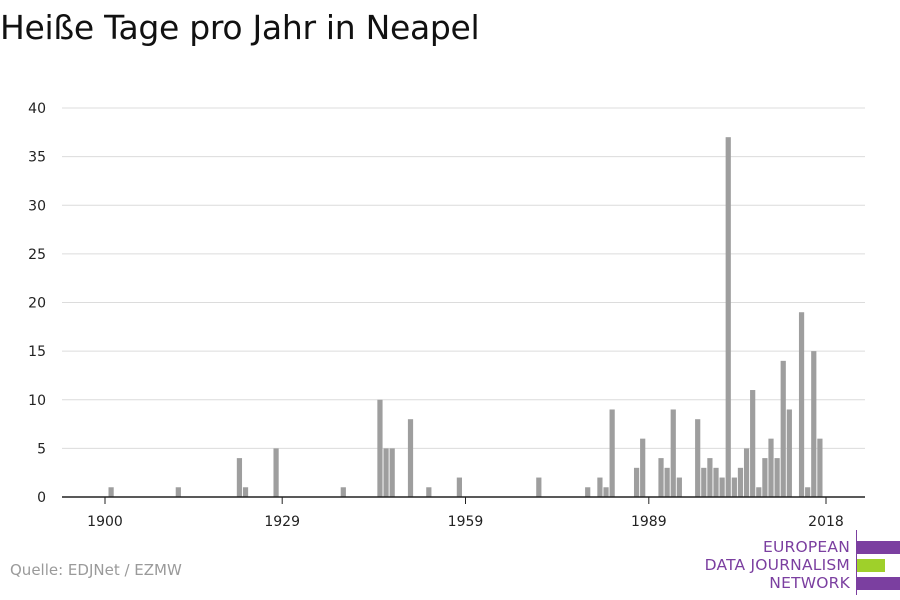  Describe the element at coordinates (105, 522) in the screenshot. I see `x-tick-label-1900: 1900` at that location.